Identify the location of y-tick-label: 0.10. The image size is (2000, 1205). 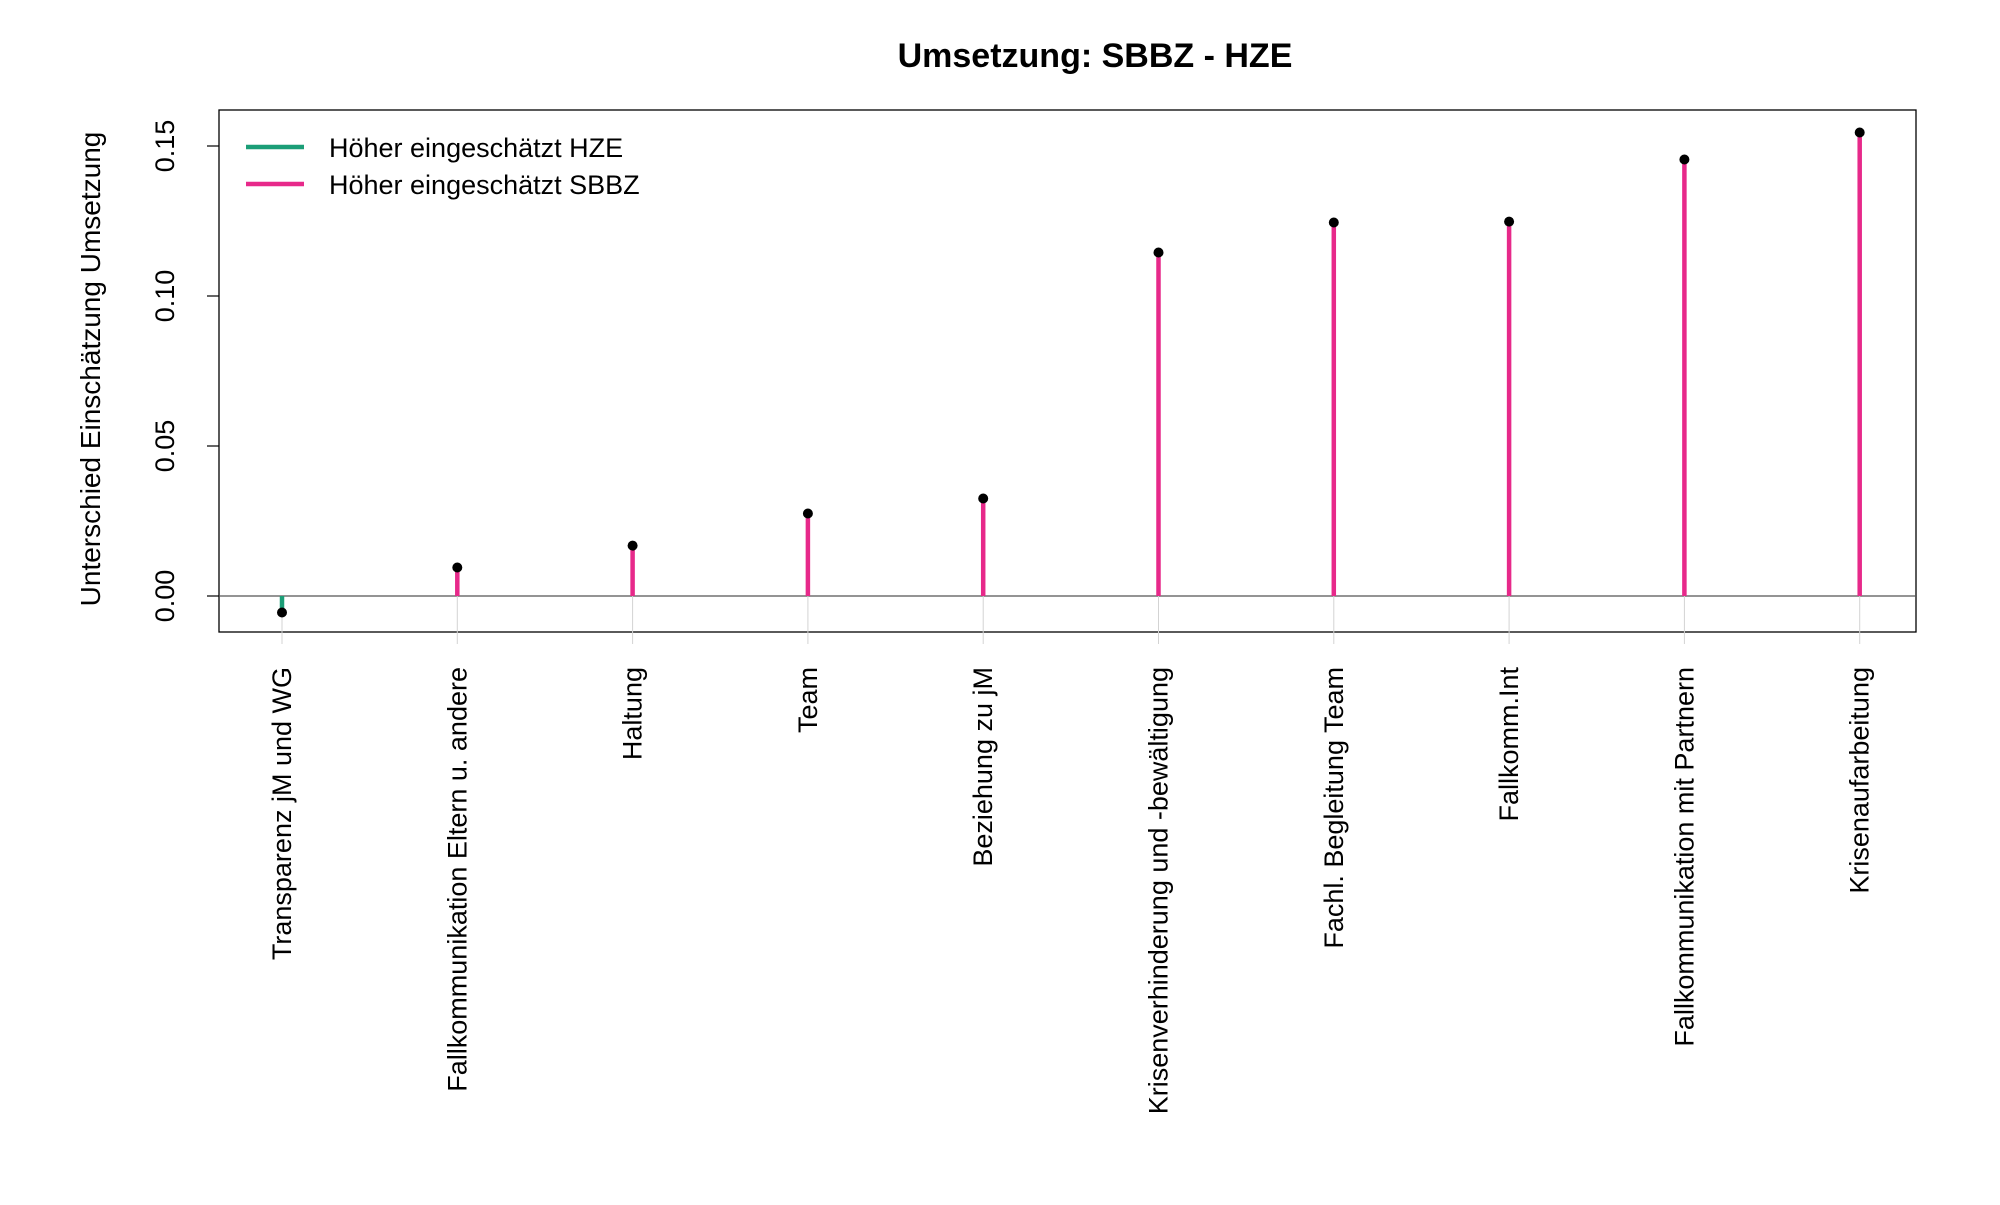
(165, 296).